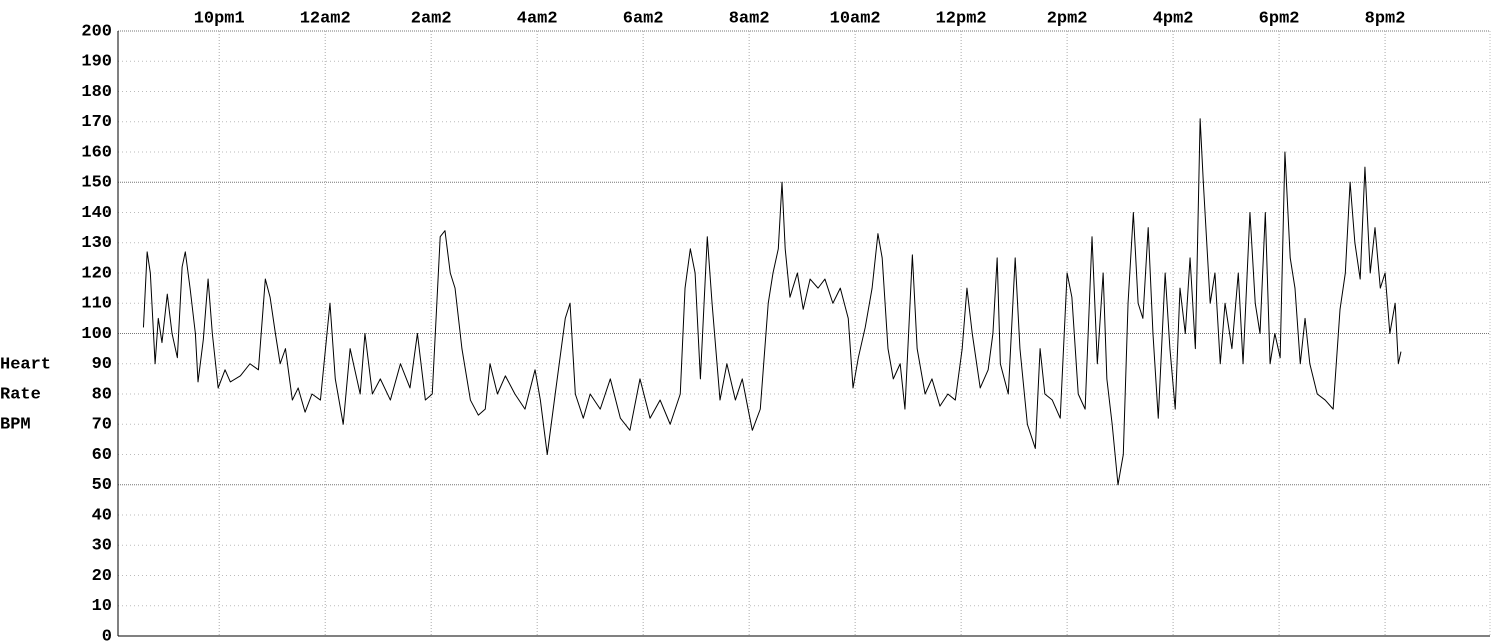 The height and width of the screenshot is (641, 1503). I want to click on y-axis-label: Heart, so click(25, 364).